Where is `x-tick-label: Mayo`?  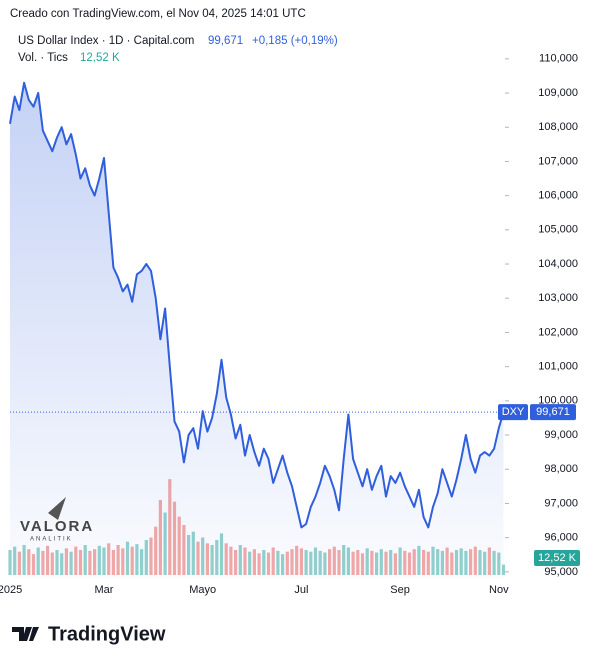
x-tick-label: Mayo is located at coordinates (202, 590).